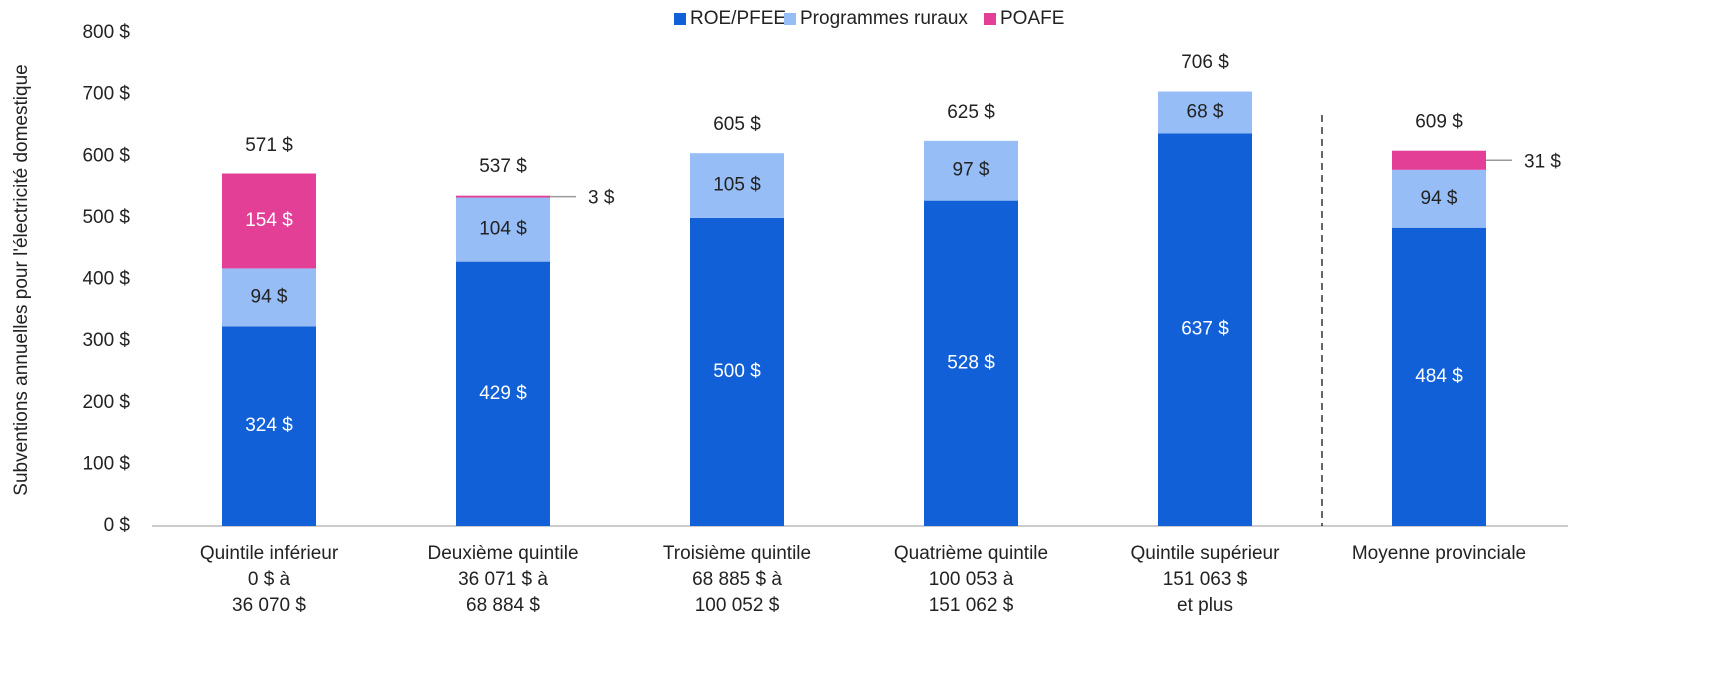 Image resolution: width=1723 pixels, height=678 pixels. What do you see at coordinates (106, 402) in the screenshot?
I see `y-tick-label: 200 $` at bounding box center [106, 402].